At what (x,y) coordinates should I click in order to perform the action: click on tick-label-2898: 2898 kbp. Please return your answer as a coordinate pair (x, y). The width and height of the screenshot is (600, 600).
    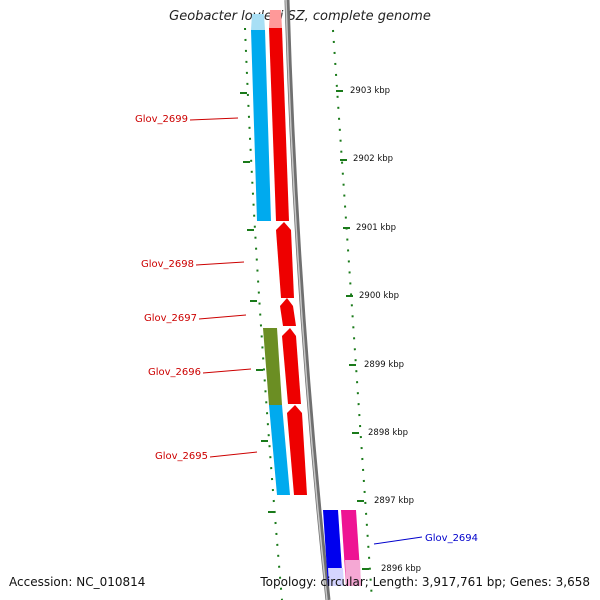
    Looking at the image, I should click on (388, 433).